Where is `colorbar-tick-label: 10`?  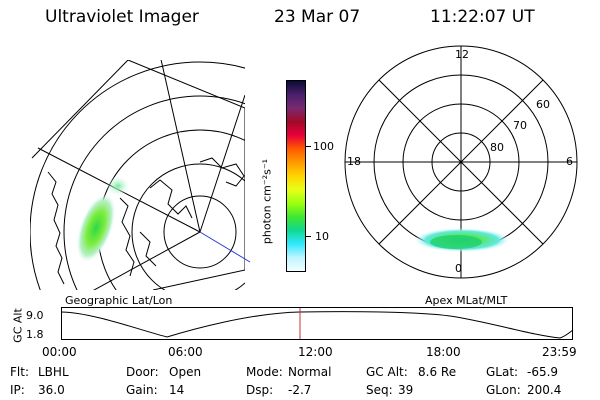
colorbar-tick-label: 10 is located at coordinates (322, 236).